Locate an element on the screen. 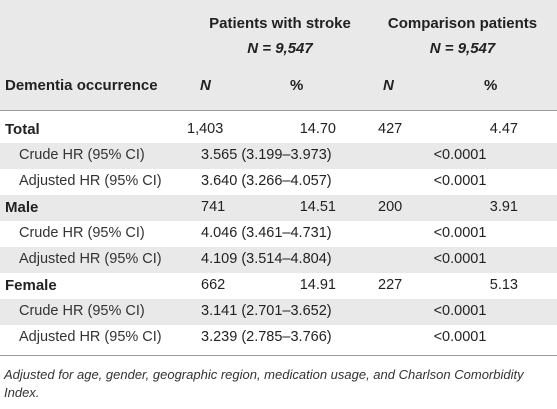  header-divider is located at coordinates (278, 110).